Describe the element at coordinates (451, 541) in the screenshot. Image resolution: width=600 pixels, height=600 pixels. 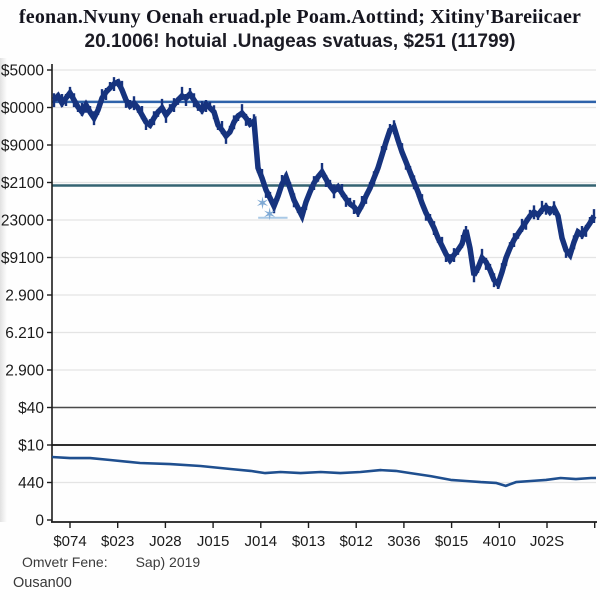
I see `x-axis-label: $015` at that location.